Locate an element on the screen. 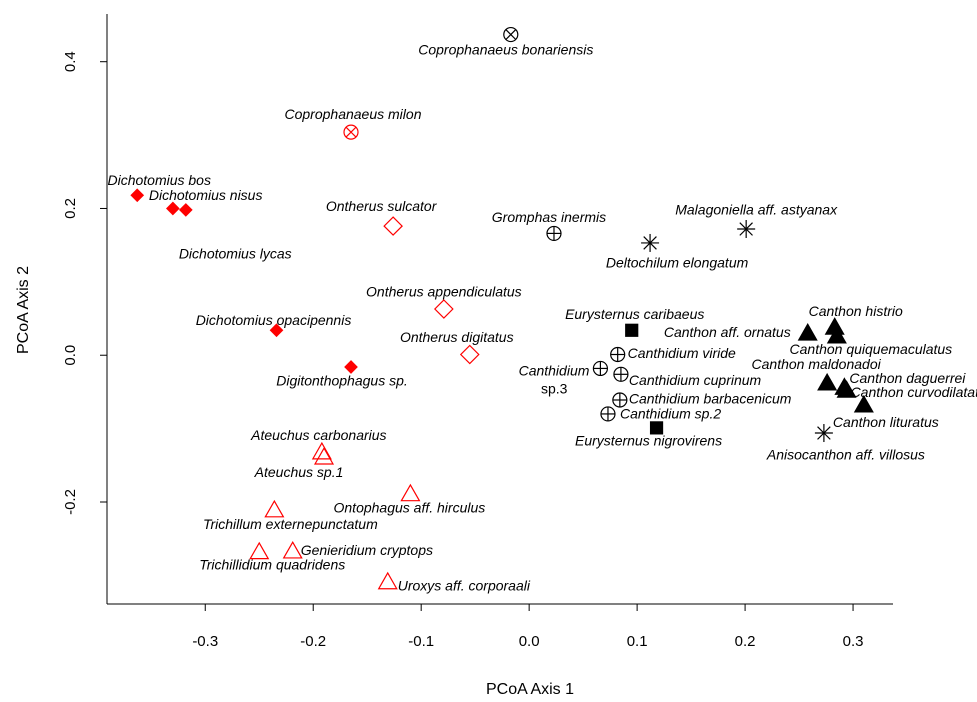 The image size is (977, 702). point-label: Canthon lituratus is located at coordinates (886, 422).